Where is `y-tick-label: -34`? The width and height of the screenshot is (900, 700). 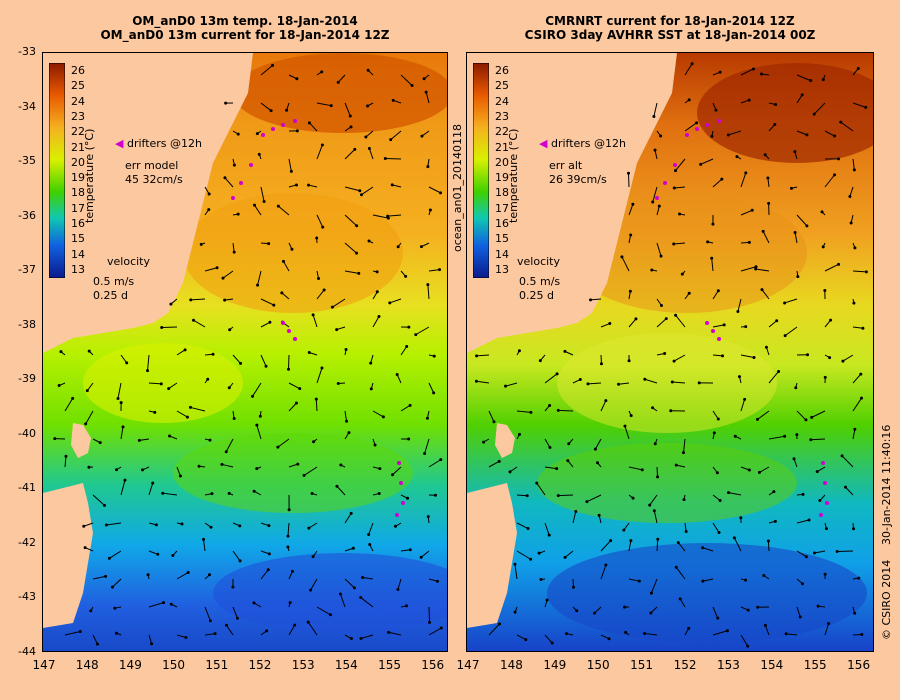
y-tick-label: -34 is located at coordinates (27, 106).